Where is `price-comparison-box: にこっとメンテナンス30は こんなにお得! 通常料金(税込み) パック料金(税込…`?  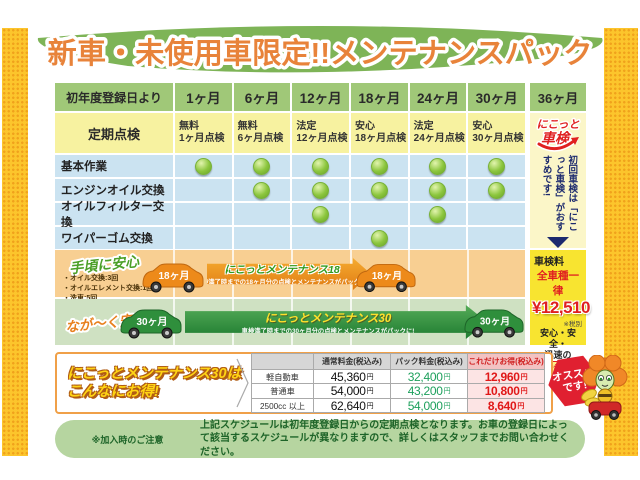 price-comparison-box: にこっとメンテナンス30は こんなにお得! 通常料金(税込み) パック料金(税込… is located at coordinates (304, 383).